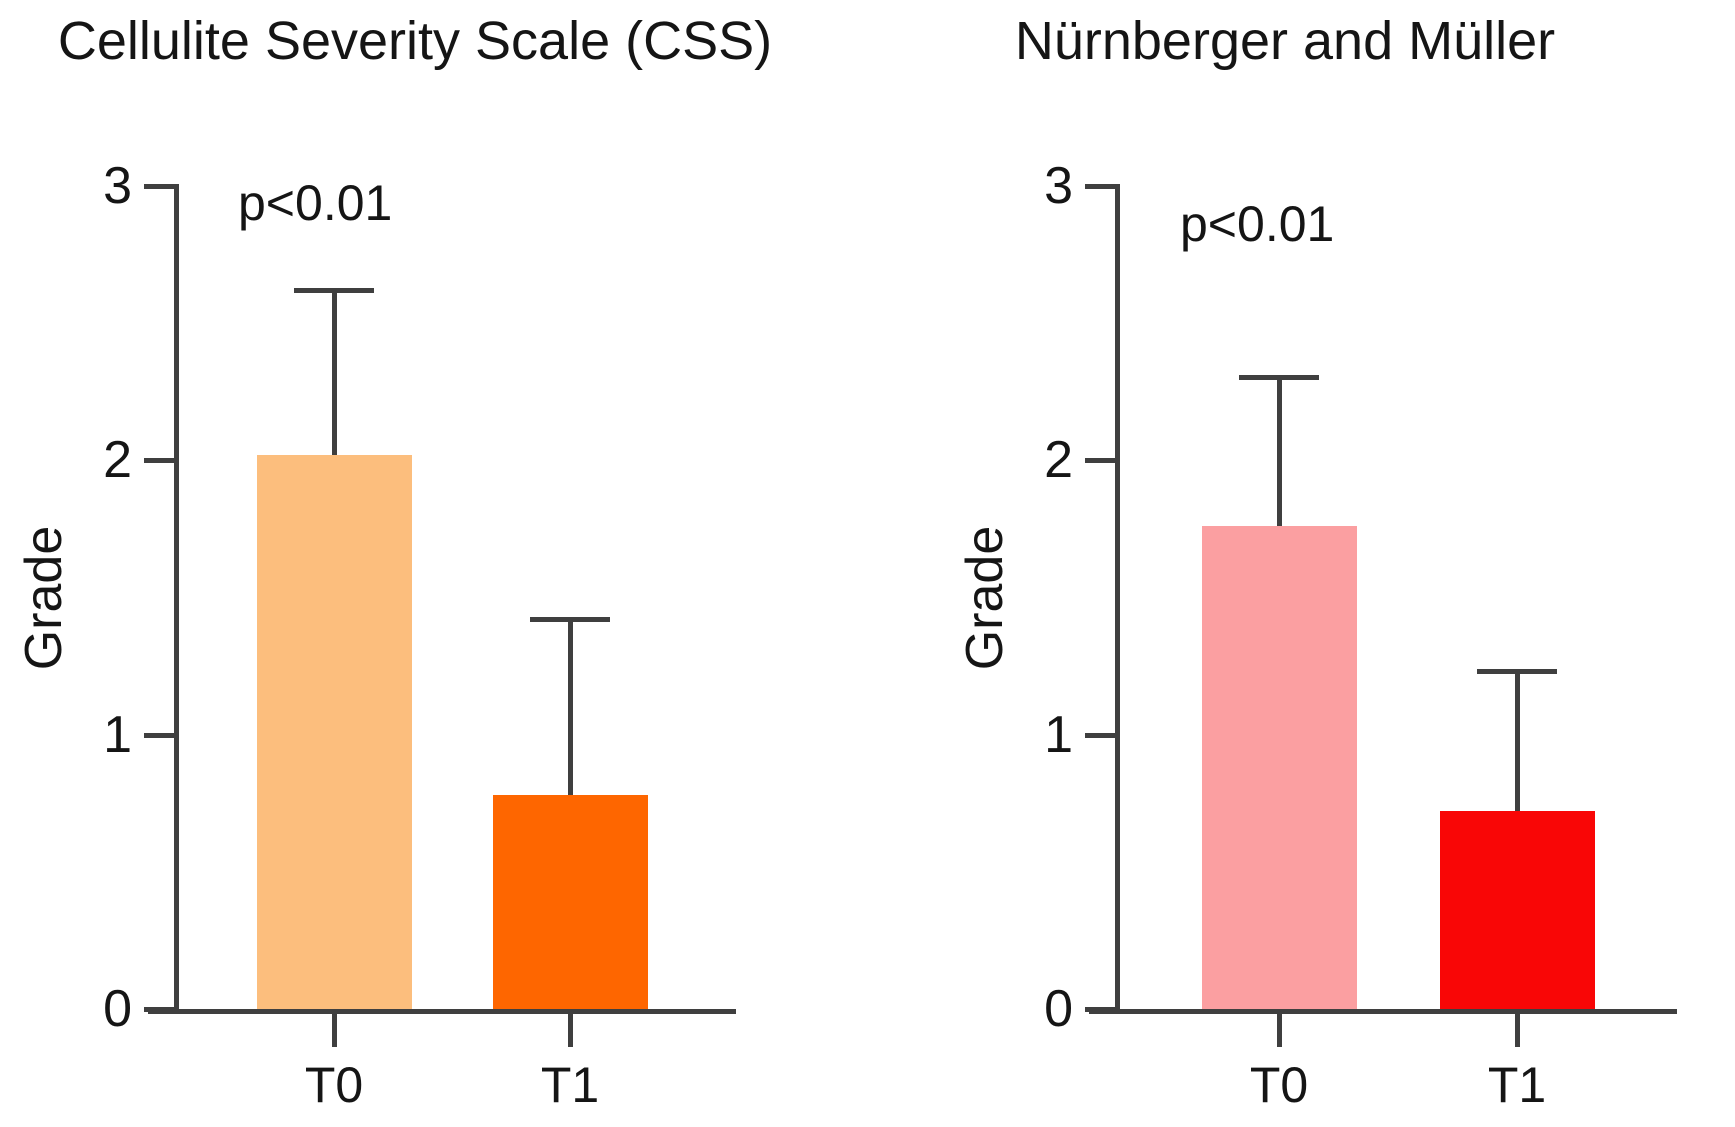 The image size is (1735, 1127). What do you see at coordinates (1257, 224) in the screenshot?
I see `p-value-annotation-nurnberger-muller: p<0.01` at bounding box center [1257, 224].